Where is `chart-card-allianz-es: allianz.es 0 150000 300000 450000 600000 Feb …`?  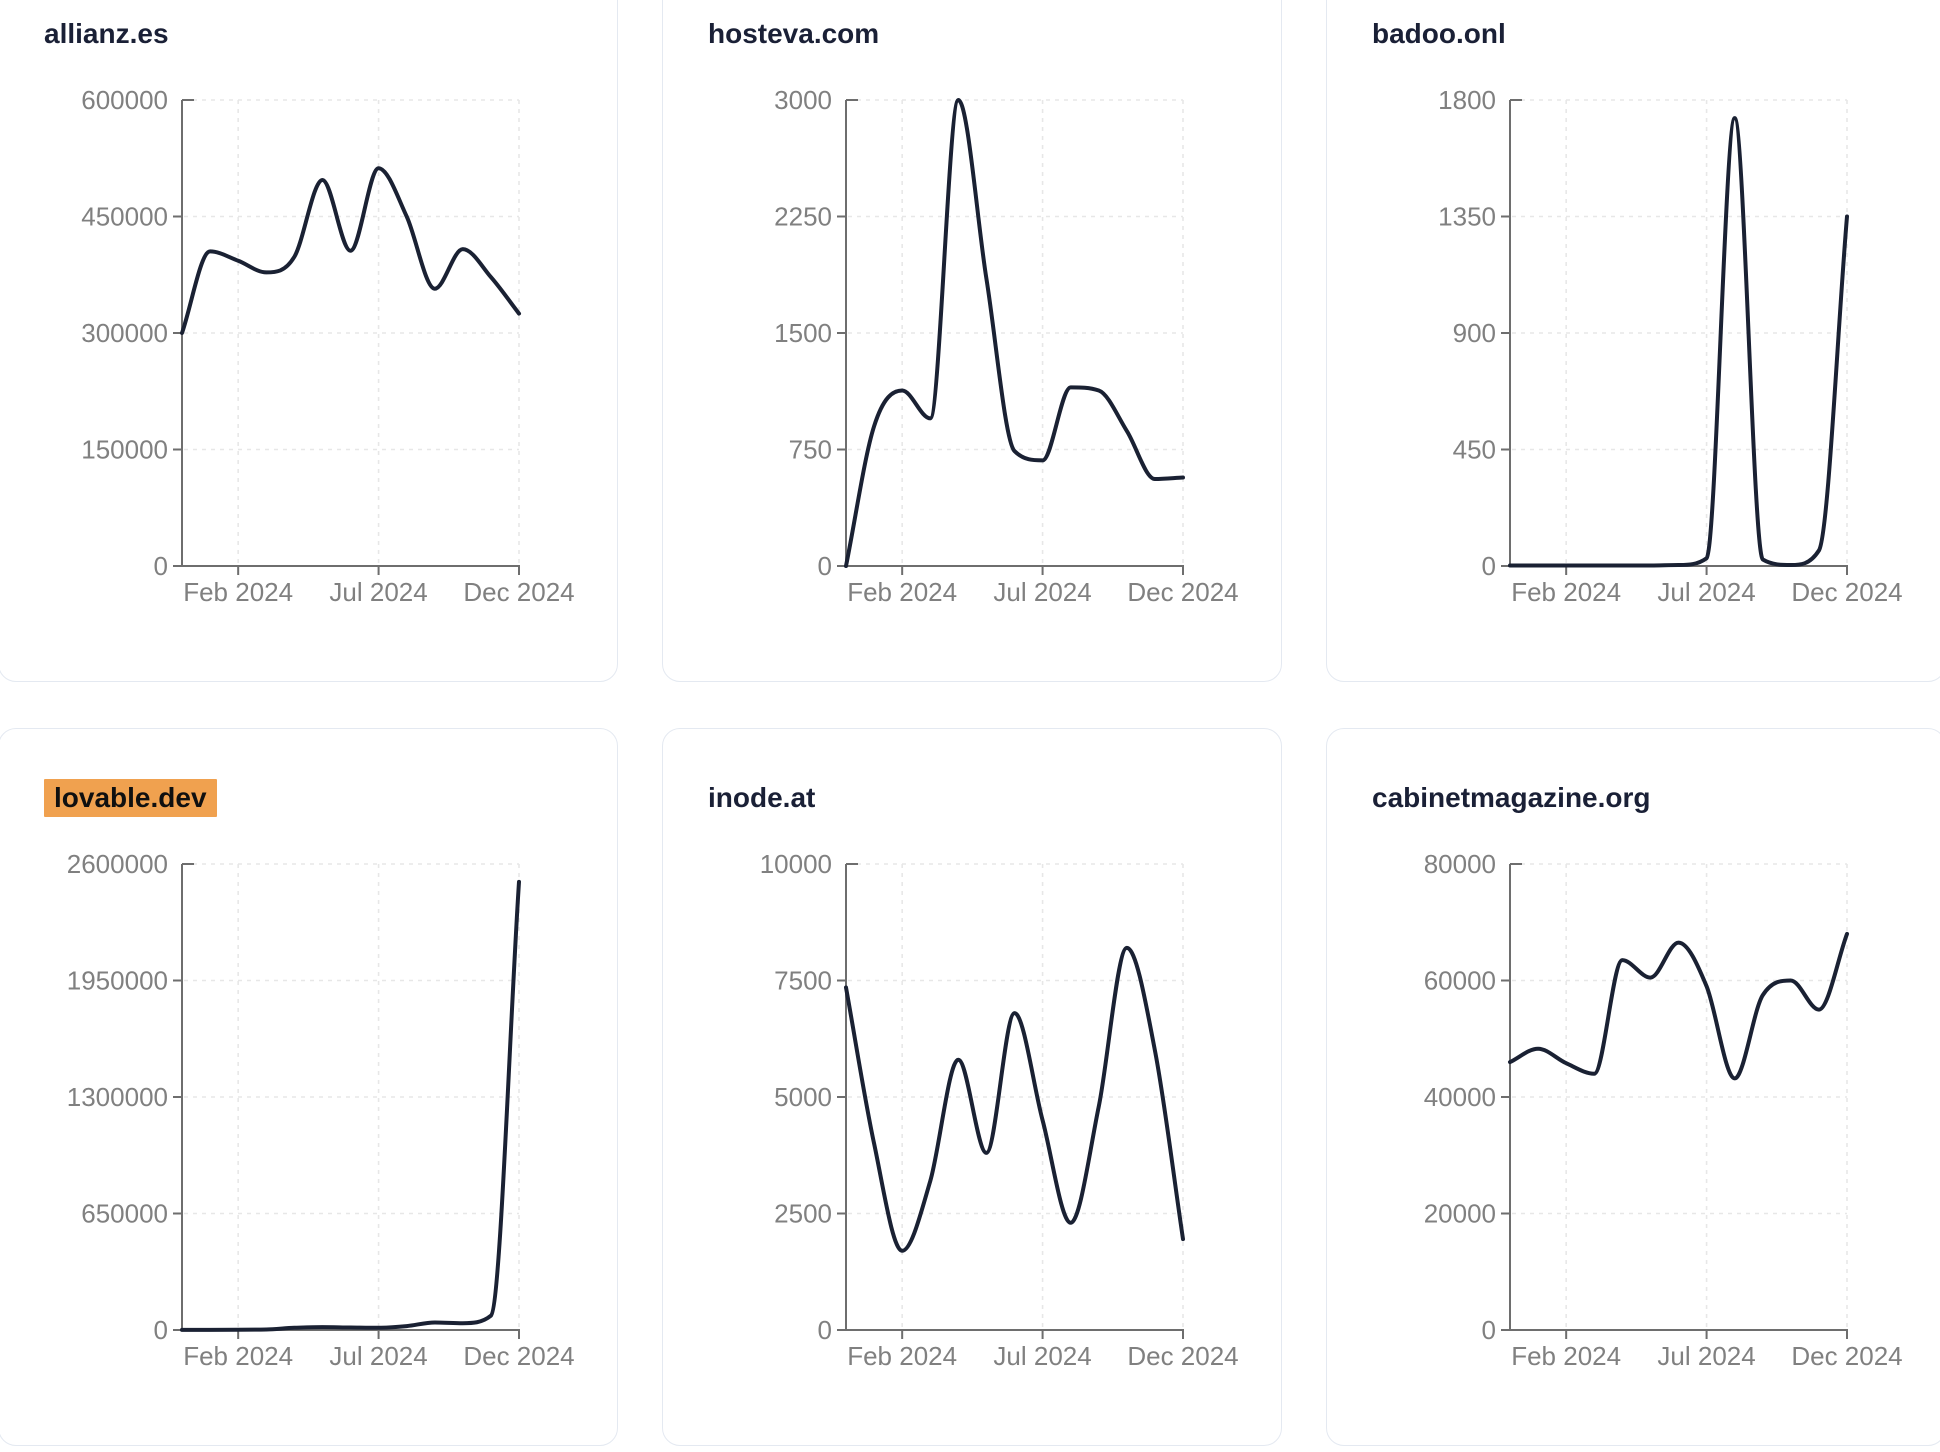 chart-card-allianz-es: allianz.es 0 150000 300000 450000 600000 Feb … is located at coordinates (309, 341).